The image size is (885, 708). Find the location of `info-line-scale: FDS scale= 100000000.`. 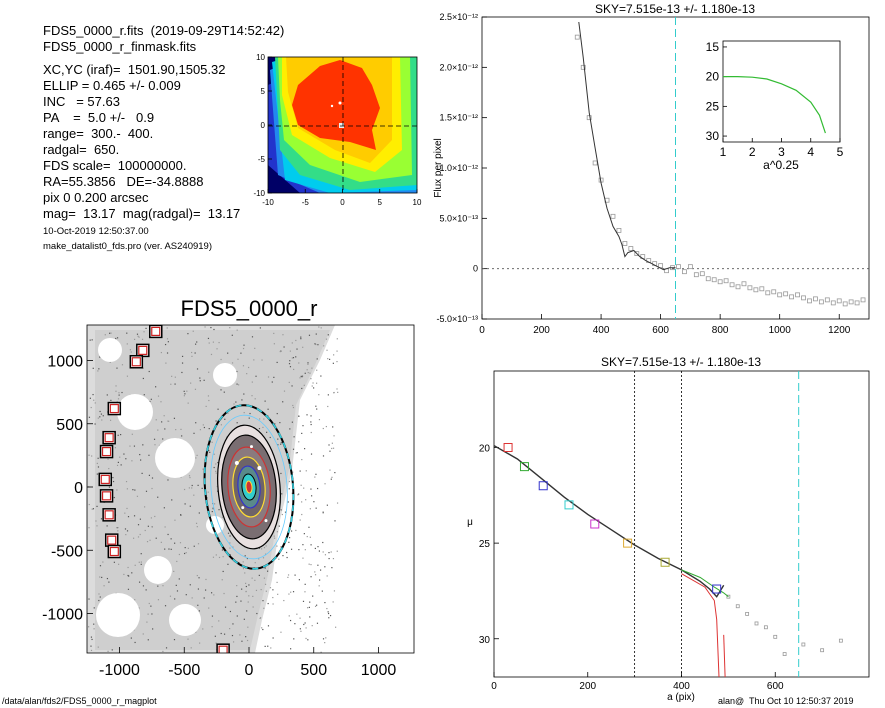

info-line-scale: FDS scale= 100000000. is located at coordinates (115, 165).